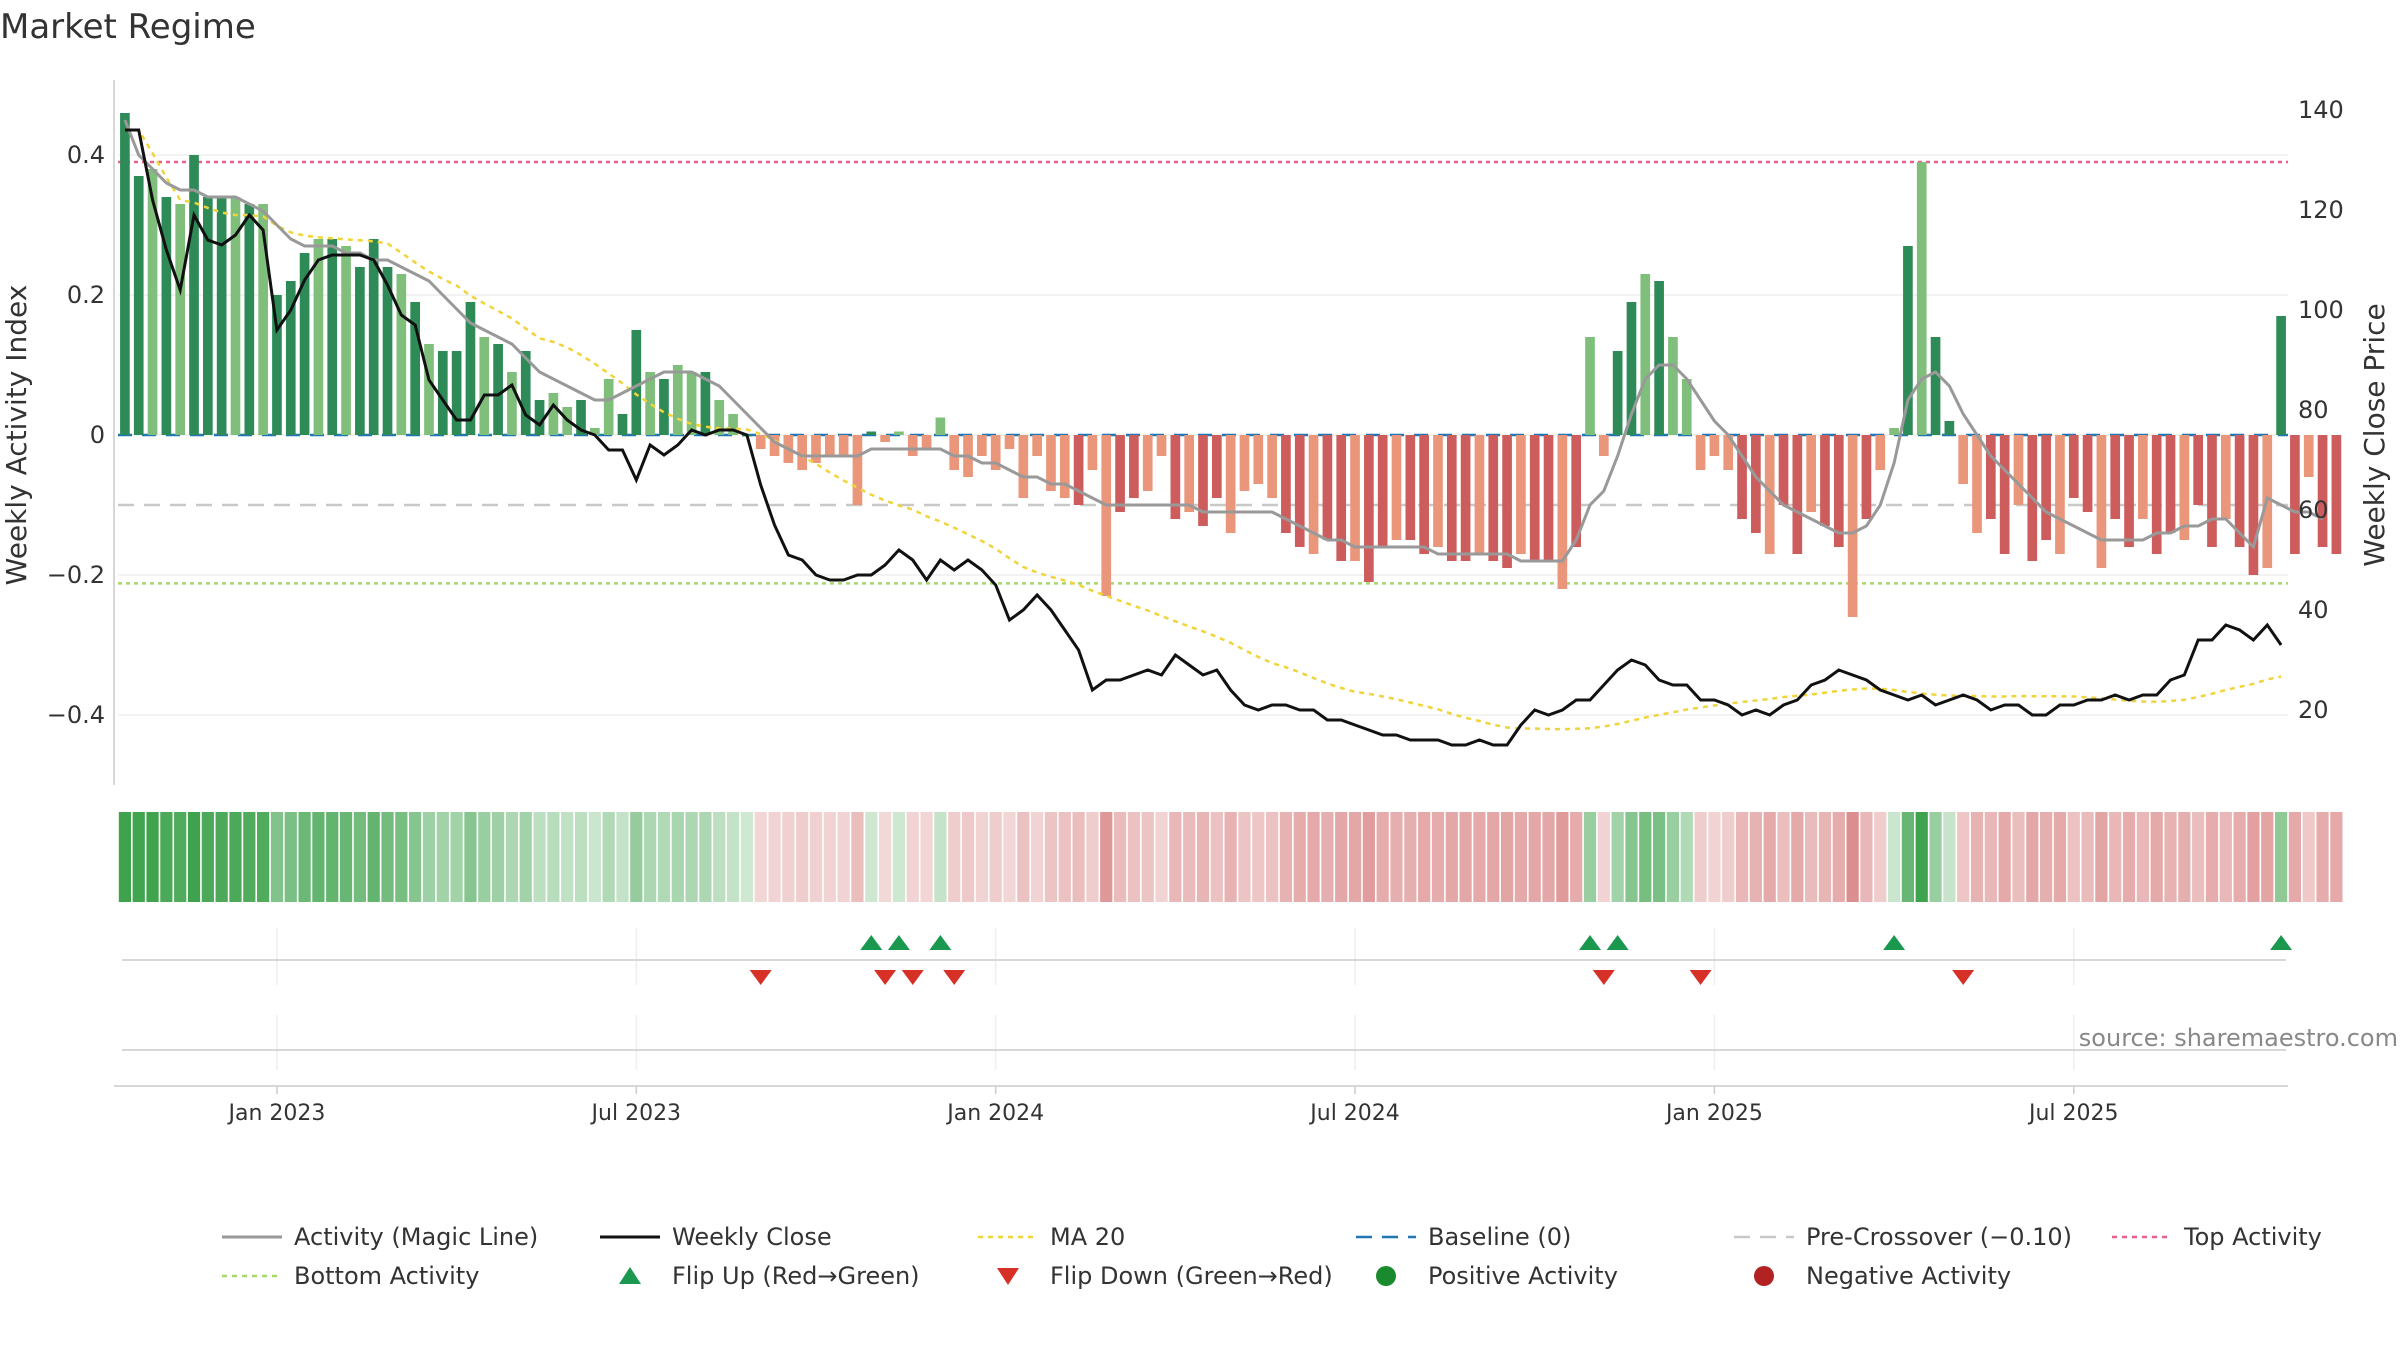 The image size is (2400, 1354). I want to click on ytick-right-label: 20, so click(2313, 710).